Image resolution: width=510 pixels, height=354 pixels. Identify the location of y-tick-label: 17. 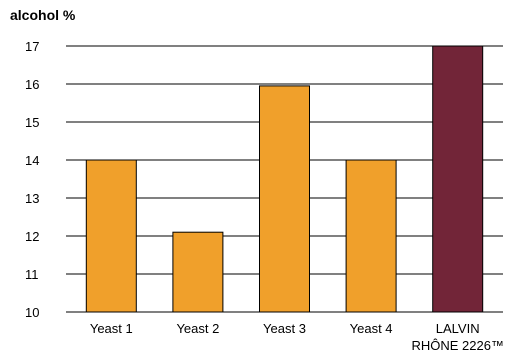
(32, 46).